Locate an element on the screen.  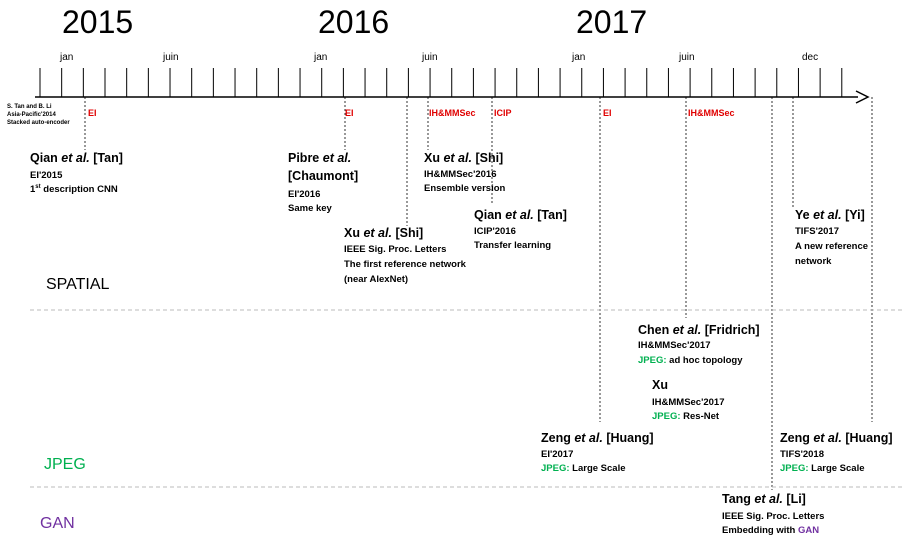
entry-detail: ICIP'2016 is located at coordinates (495, 231).